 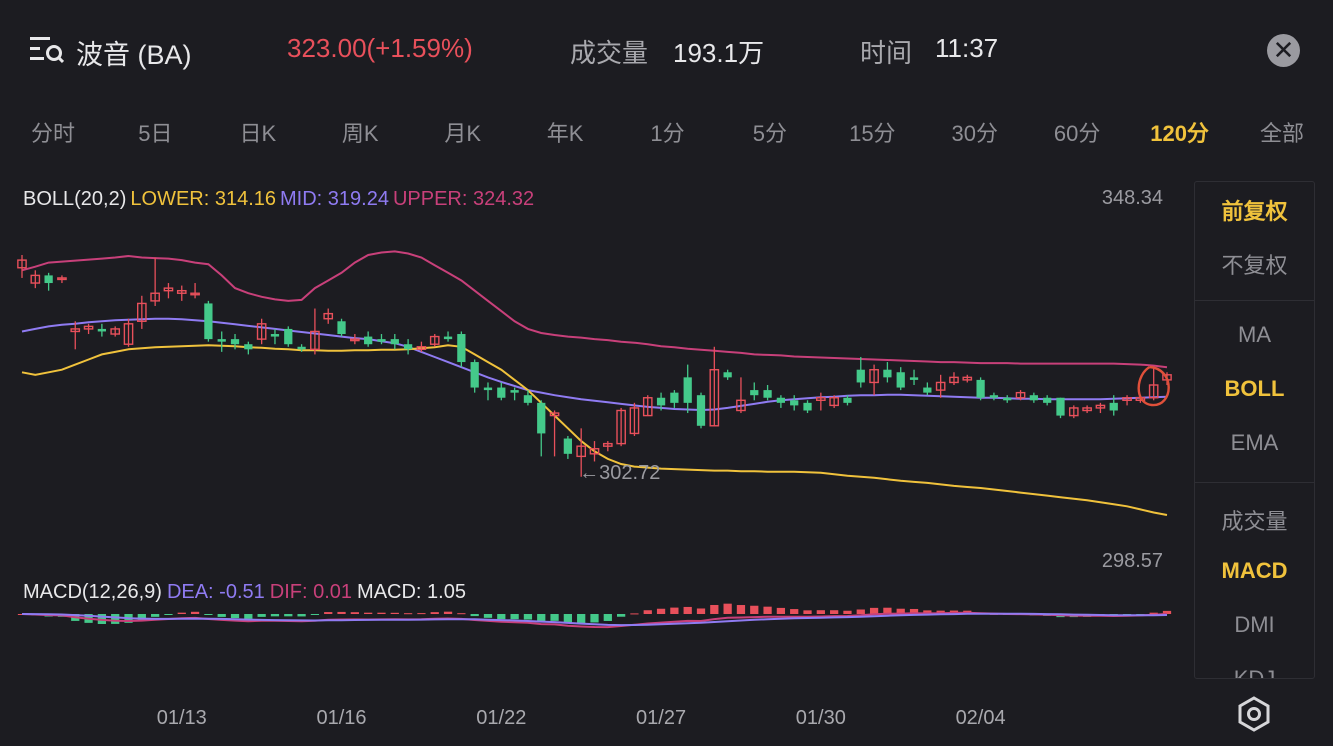 I want to click on tab-10: 60分, so click(x=1077, y=133).